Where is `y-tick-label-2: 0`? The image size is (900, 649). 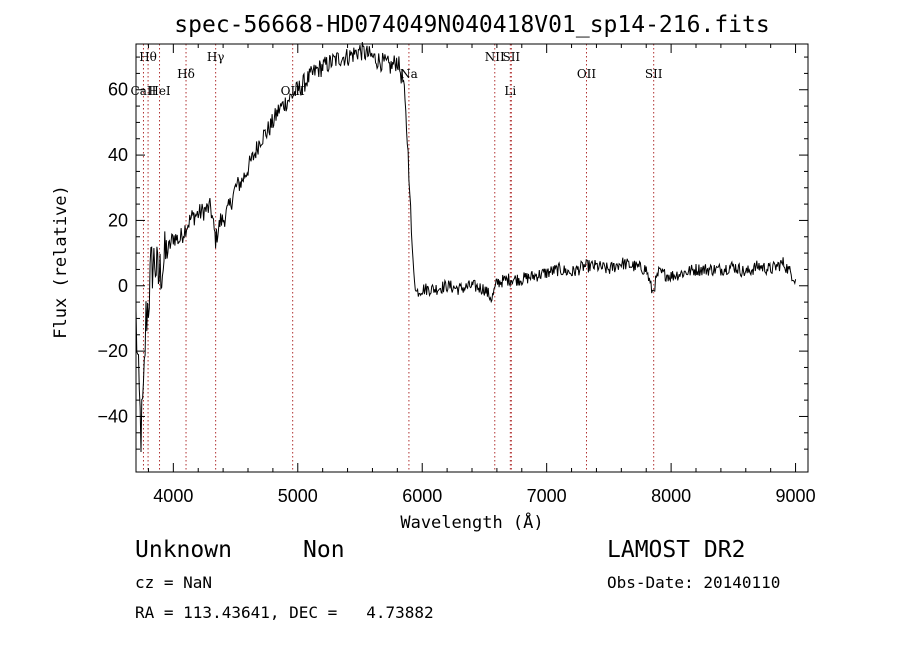 y-tick-label-2: 0 is located at coordinates (123, 286).